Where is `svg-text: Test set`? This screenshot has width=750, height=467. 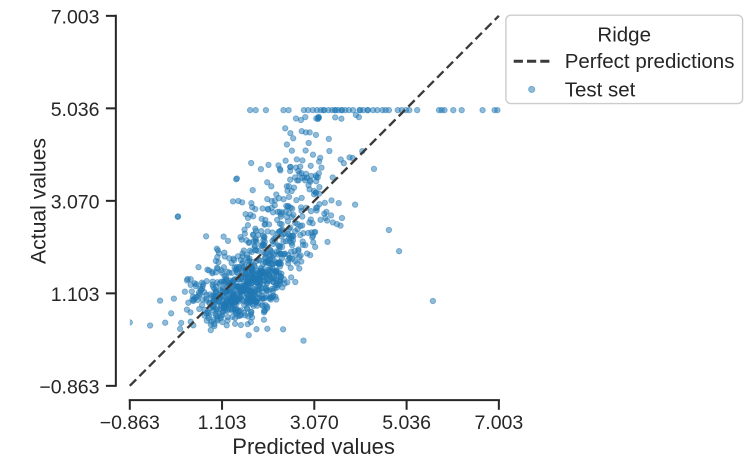
svg-text: Test set is located at coordinates (600, 89).